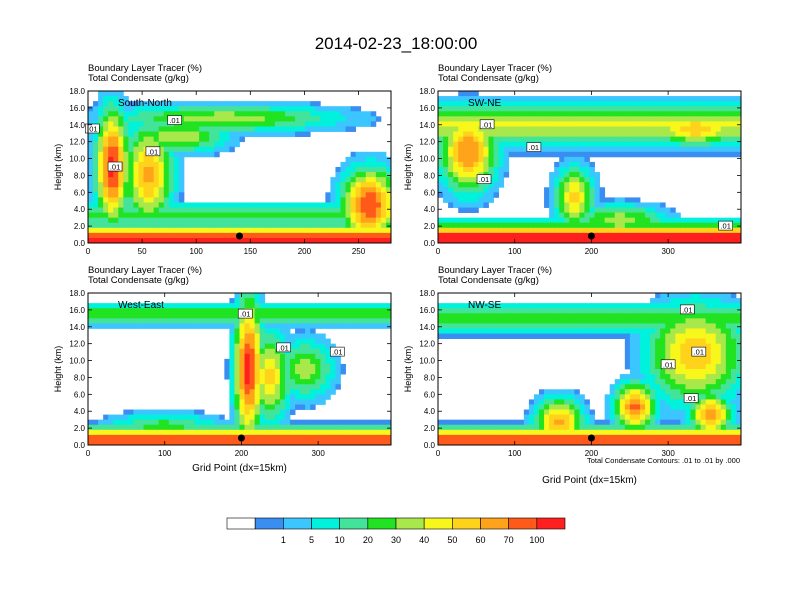  I want to click on y-tick-label: 18.0, so click(427, 91).